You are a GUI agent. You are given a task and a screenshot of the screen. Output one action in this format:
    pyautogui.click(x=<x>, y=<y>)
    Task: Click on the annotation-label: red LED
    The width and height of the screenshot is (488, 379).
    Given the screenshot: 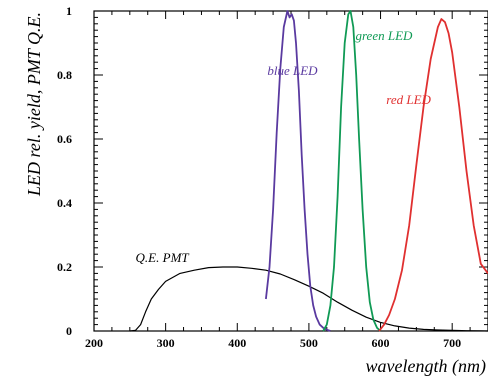 What is the action you would take?
    pyautogui.click(x=408, y=99)
    